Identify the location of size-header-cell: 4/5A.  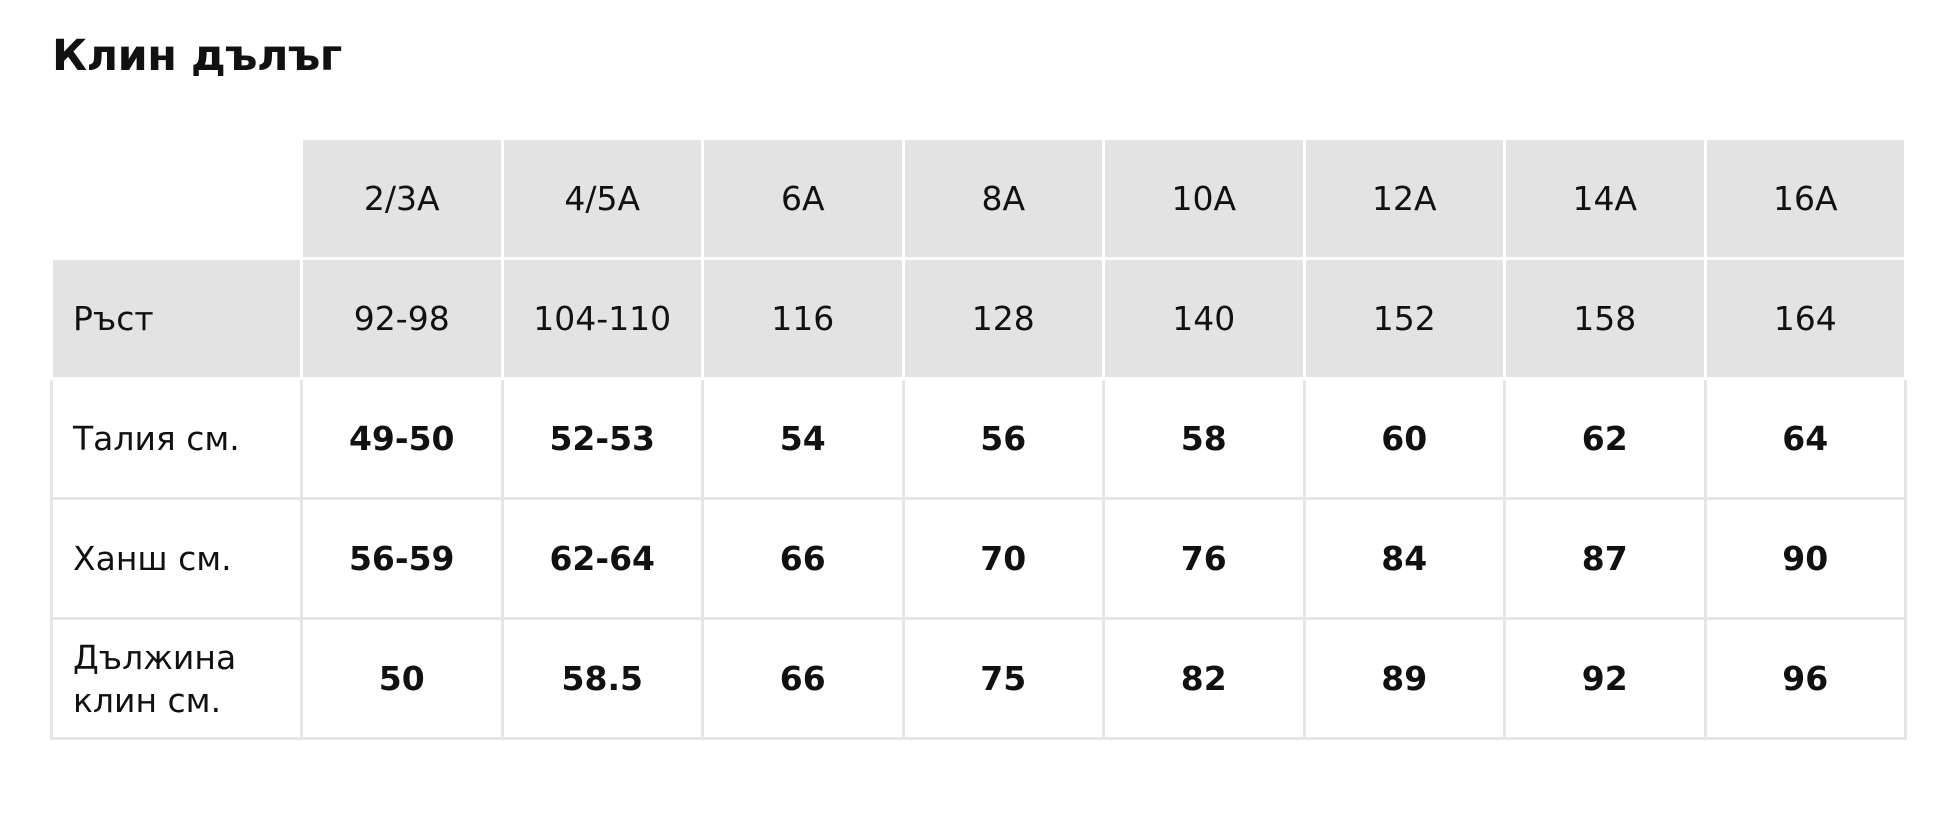
(602, 198).